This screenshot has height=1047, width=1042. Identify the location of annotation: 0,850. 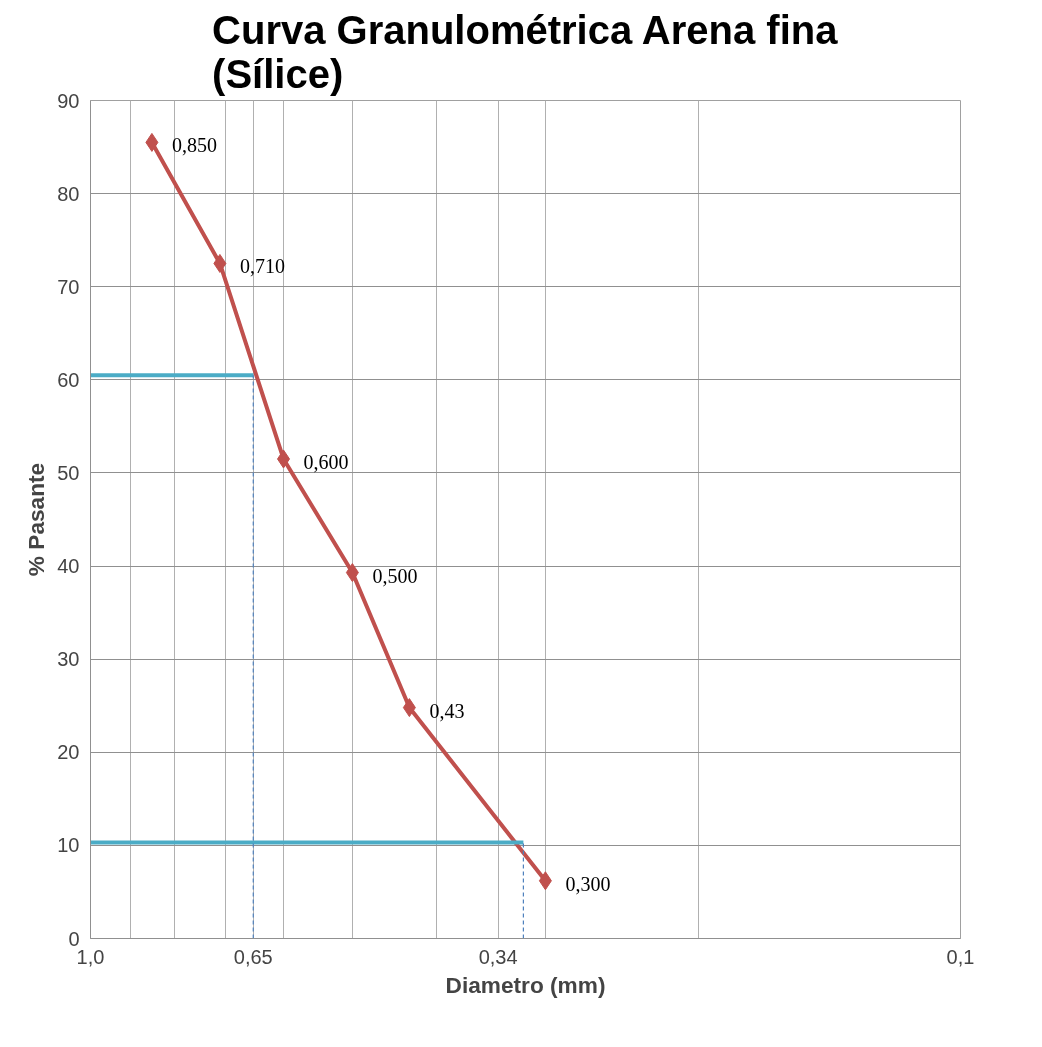
(194, 145).